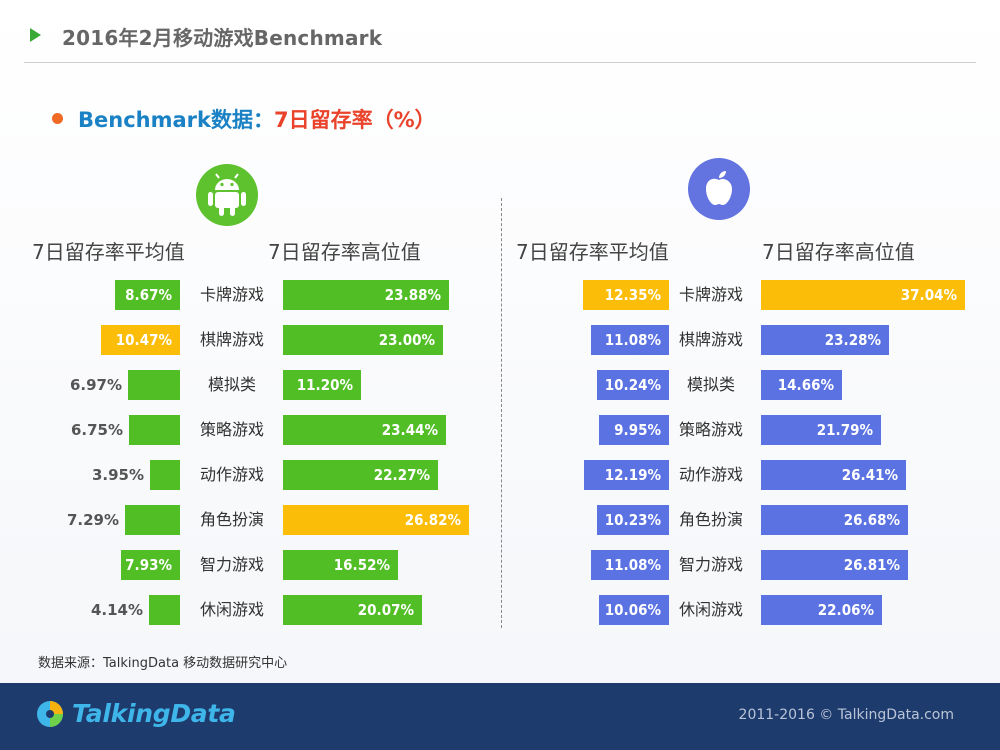 The width and height of the screenshot is (1000, 750). Describe the element at coordinates (710, 474) in the screenshot. I see `ios-category-label: 动作游戏` at that location.